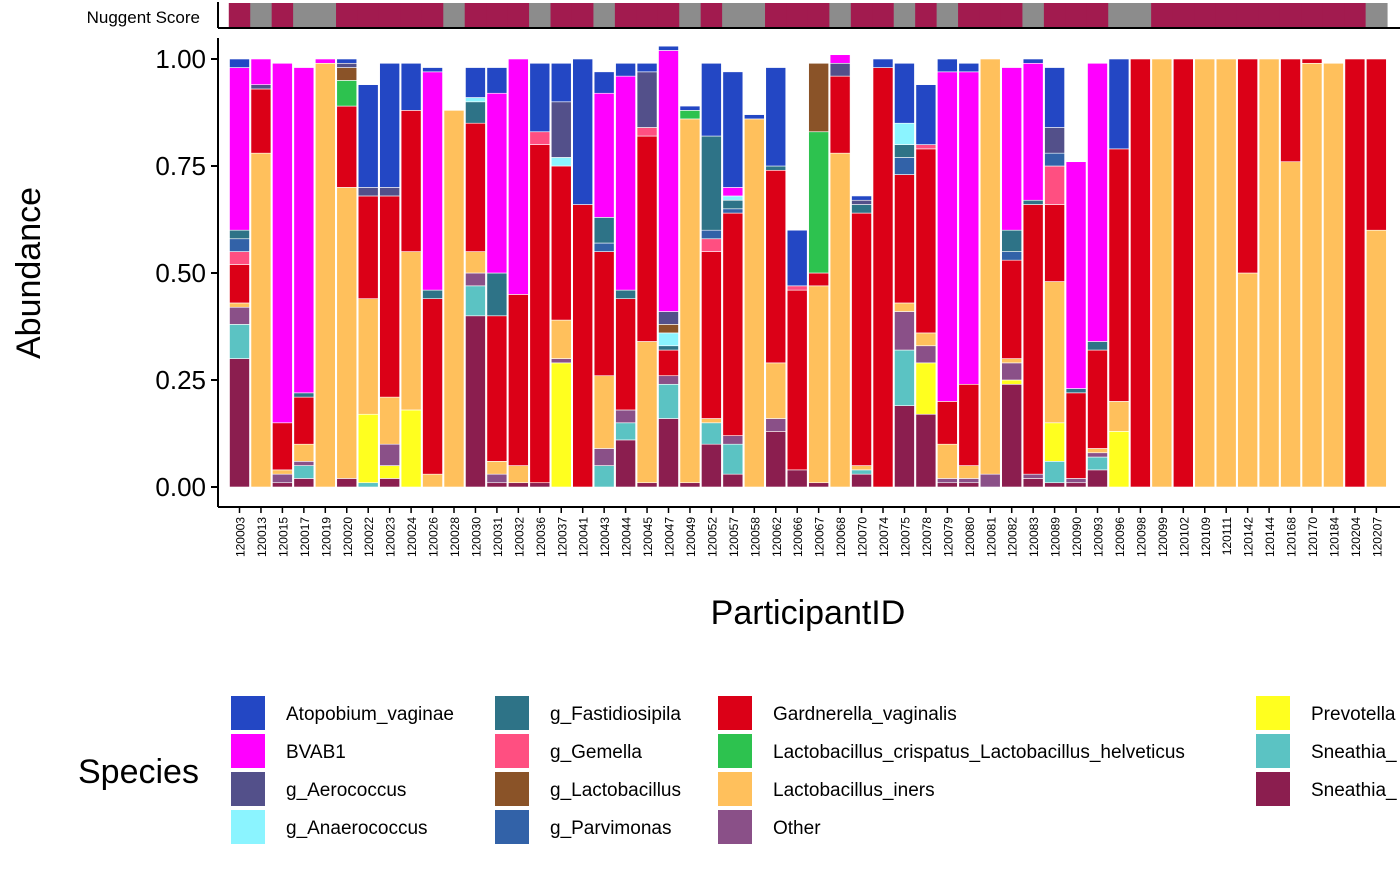 The image size is (1400, 870). What do you see at coordinates (541, 537) in the screenshot?
I see `x-tick-label: 120036` at bounding box center [541, 537].